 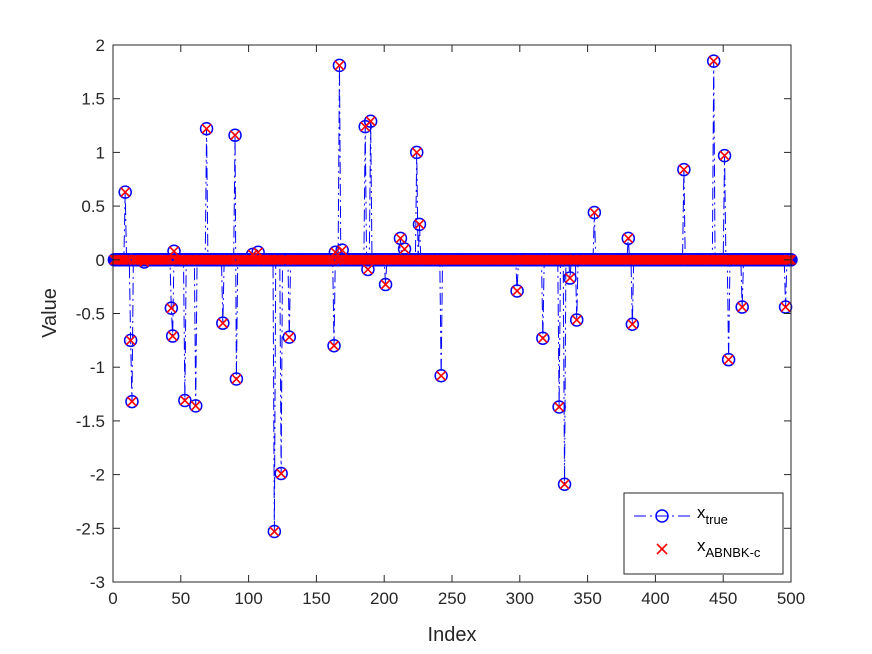 I want to click on legend-label-true-sub: true, so click(x=717, y=519).